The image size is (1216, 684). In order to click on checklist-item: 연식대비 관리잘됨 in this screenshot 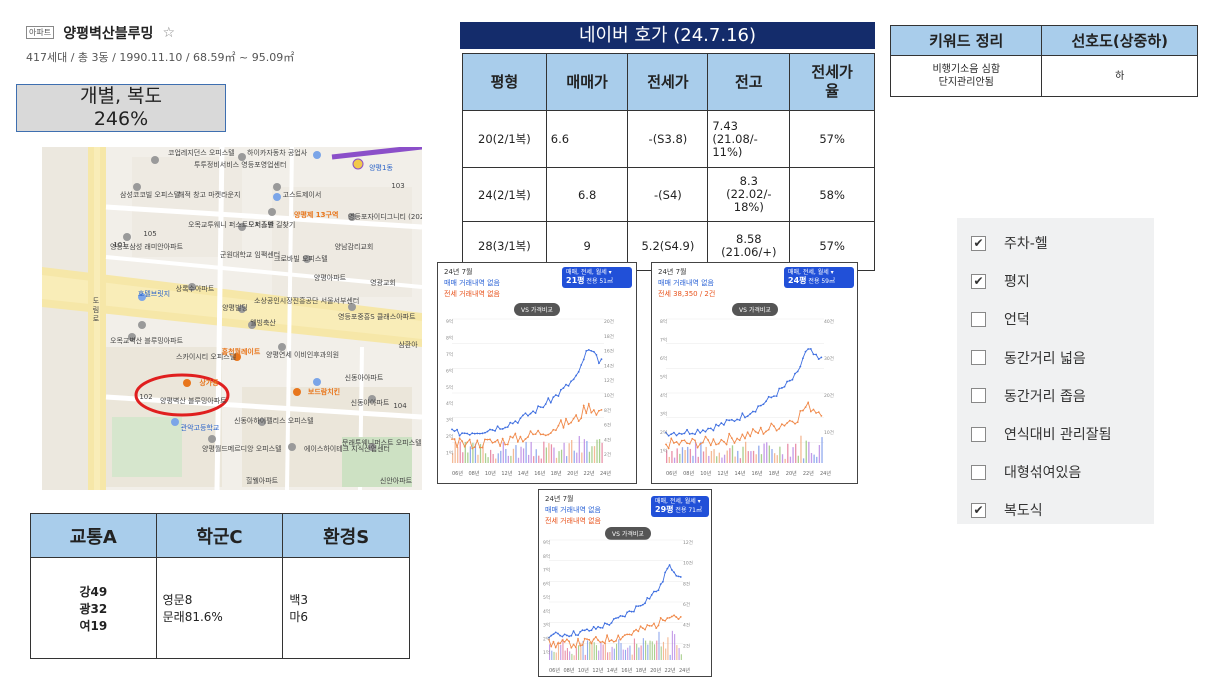, I will do `click(1055, 434)`.